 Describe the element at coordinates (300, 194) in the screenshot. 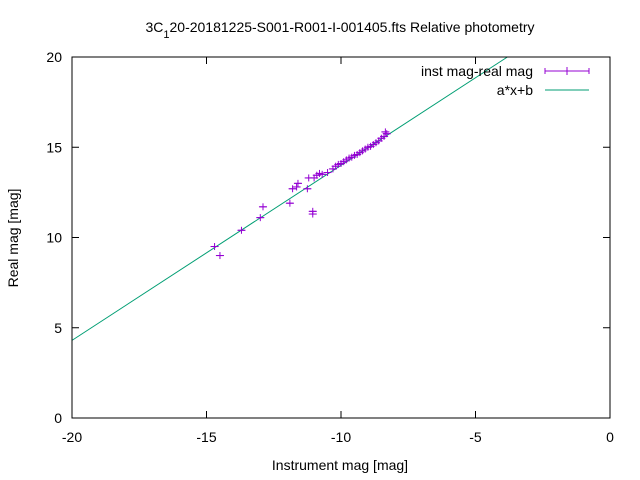

I see `data-points-layer` at that location.